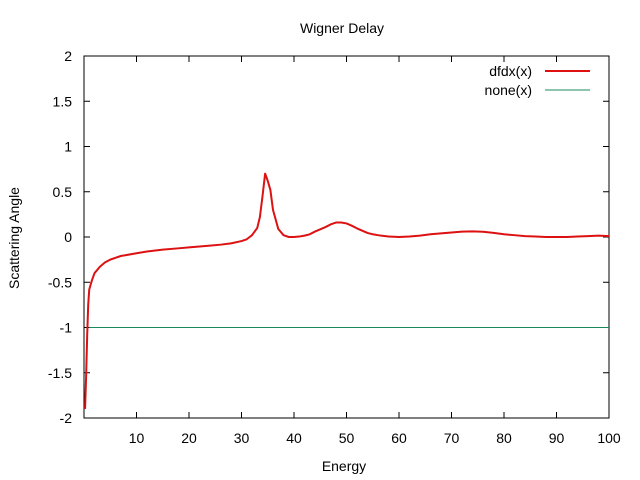 The height and width of the screenshot is (480, 640). I want to click on legend-label: none(x), so click(508, 90).